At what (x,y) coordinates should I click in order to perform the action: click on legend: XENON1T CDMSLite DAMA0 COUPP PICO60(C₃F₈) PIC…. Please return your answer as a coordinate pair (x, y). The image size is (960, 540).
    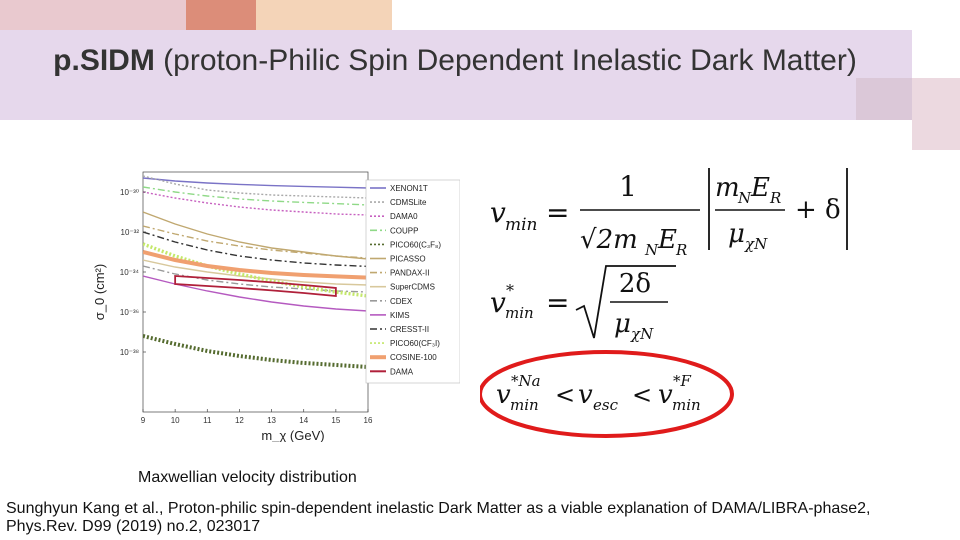
    Looking at the image, I should click on (405, 280).